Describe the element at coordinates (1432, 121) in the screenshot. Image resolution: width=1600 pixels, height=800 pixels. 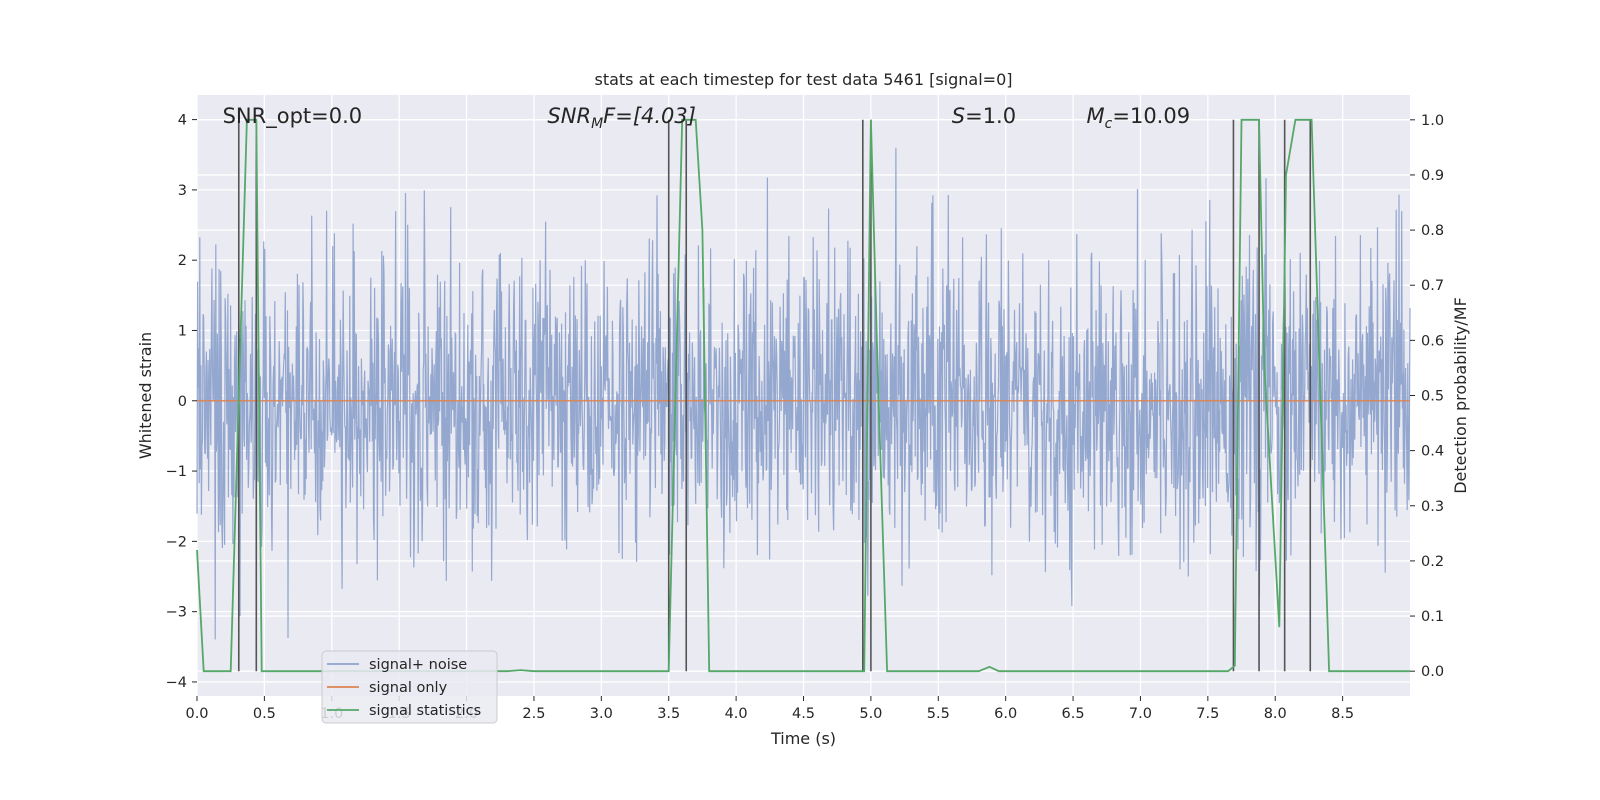
I see `y-right-tick-label: 1.0` at that location.